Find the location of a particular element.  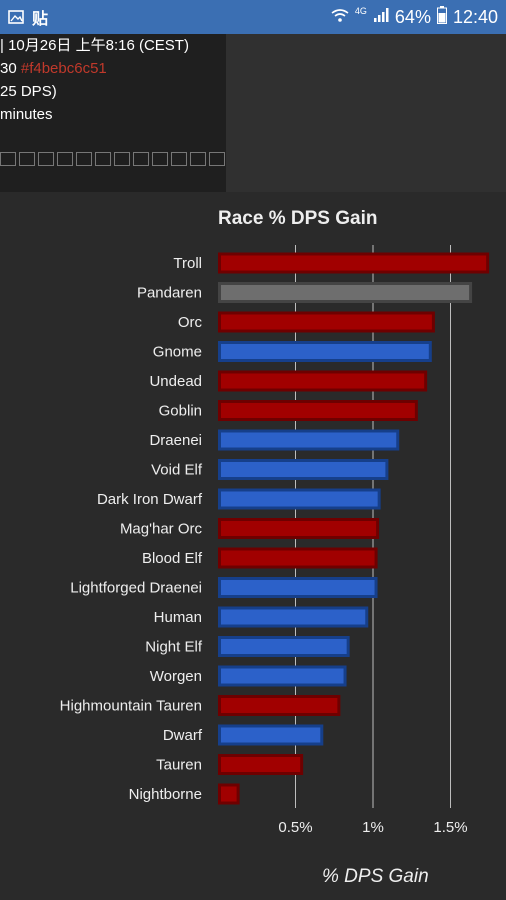

bar-blood-elf is located at coordinates (298, 558).